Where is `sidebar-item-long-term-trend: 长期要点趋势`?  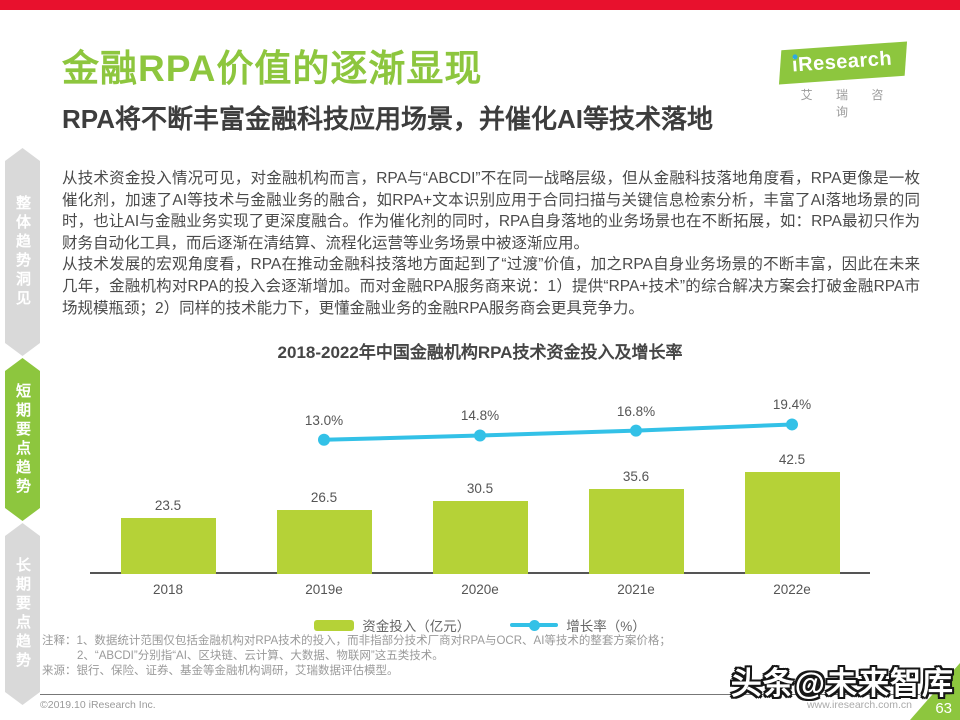 sidebar-item-long-term-trend: 长期要点趋势 is located at coordinates (22, 614).